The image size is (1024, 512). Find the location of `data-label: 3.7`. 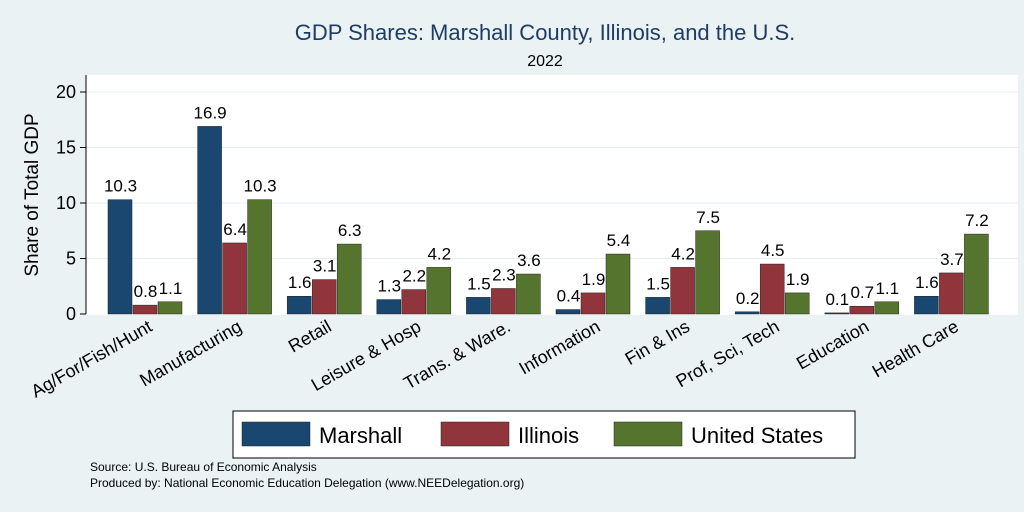

data-label: 3.7 is located at coordinates (952, 259).